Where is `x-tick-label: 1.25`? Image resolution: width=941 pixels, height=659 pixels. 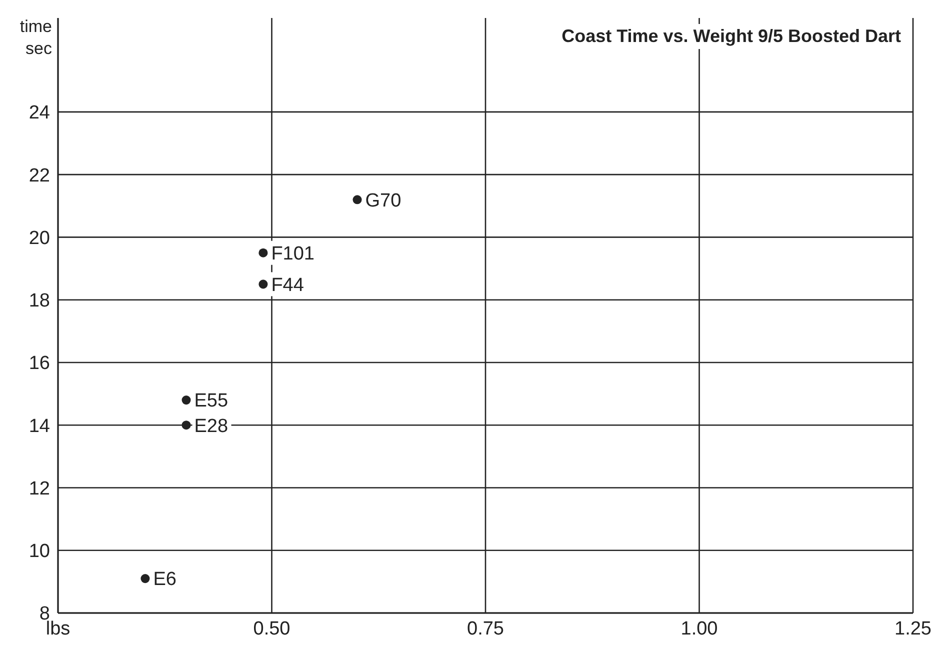
x-tick-label: 1.25 is located at coordinates (913, 629).